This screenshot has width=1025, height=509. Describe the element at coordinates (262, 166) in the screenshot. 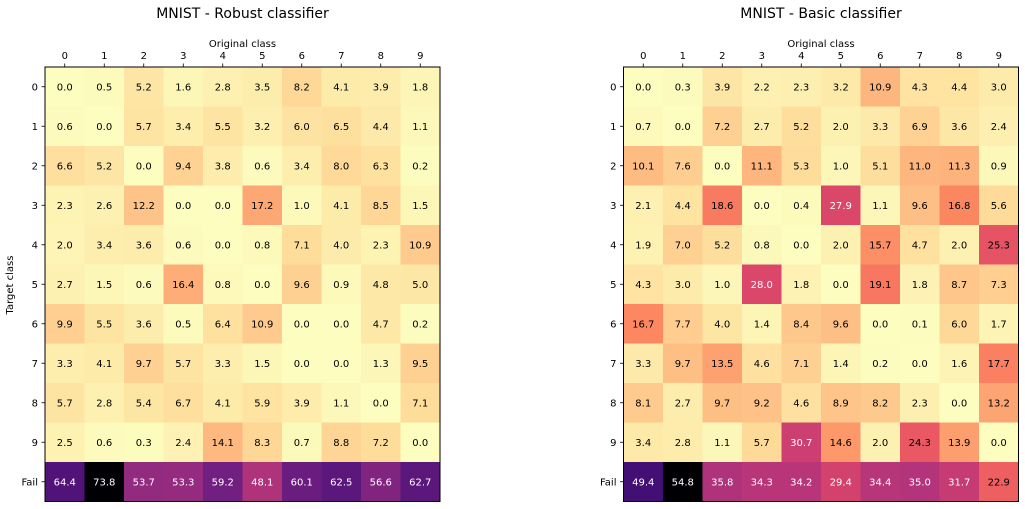

I see `cell-value-label: 0.6` at that location.